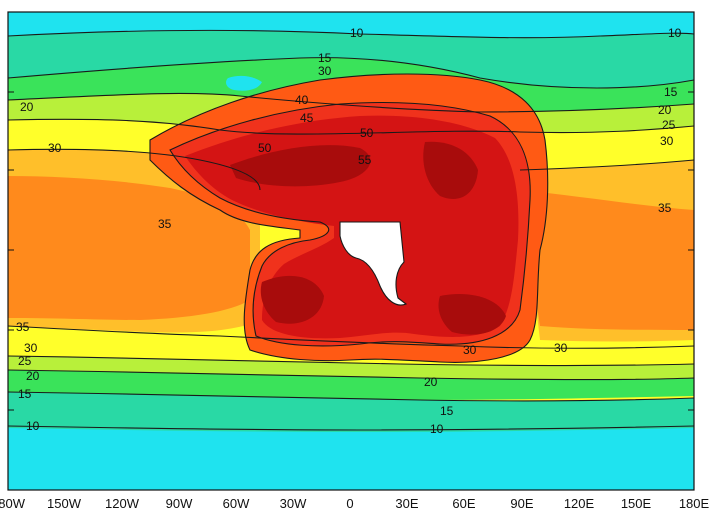 The image size is (720, 530). Describe the element at coordinates (351, 385) in the screenshot. I see `band-20-south` at that location.